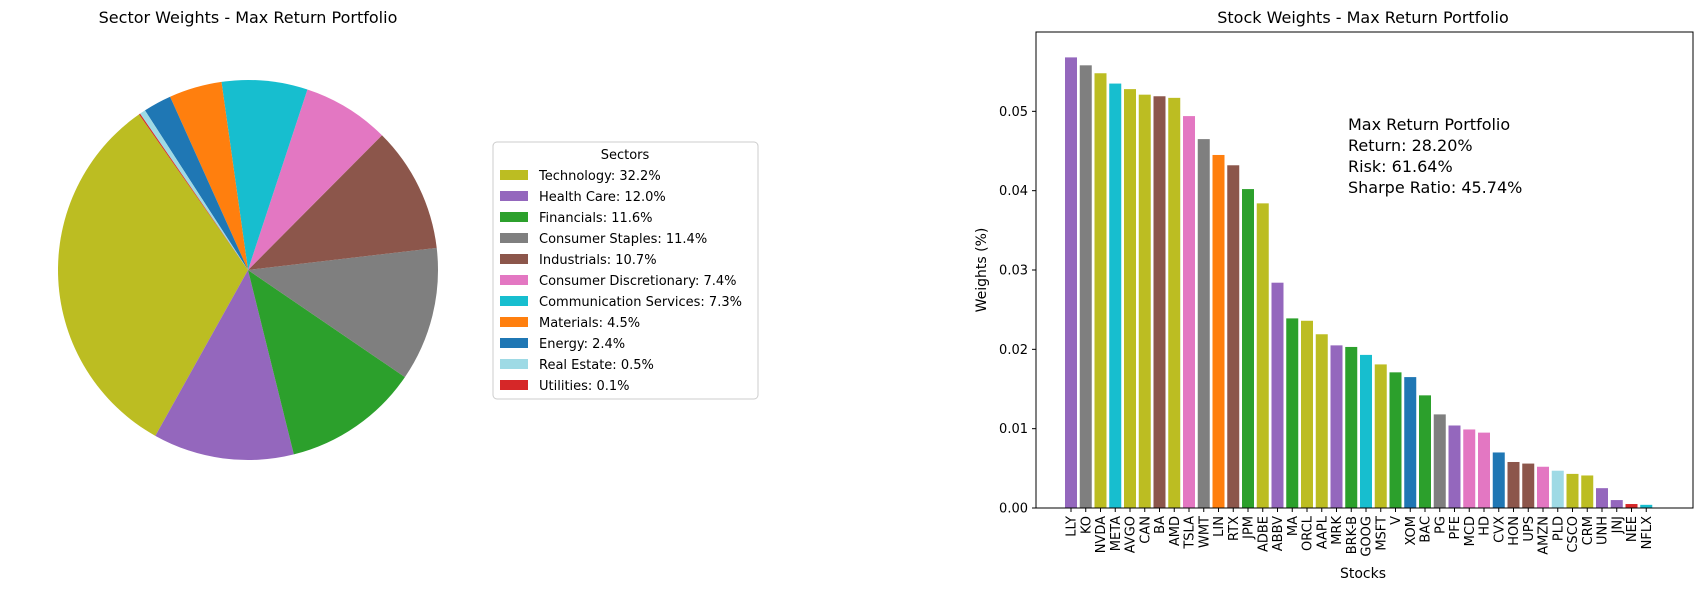  Describe the element at coordinates (1336, 426) in the screenshot. I see `bar-mrk` at that location.